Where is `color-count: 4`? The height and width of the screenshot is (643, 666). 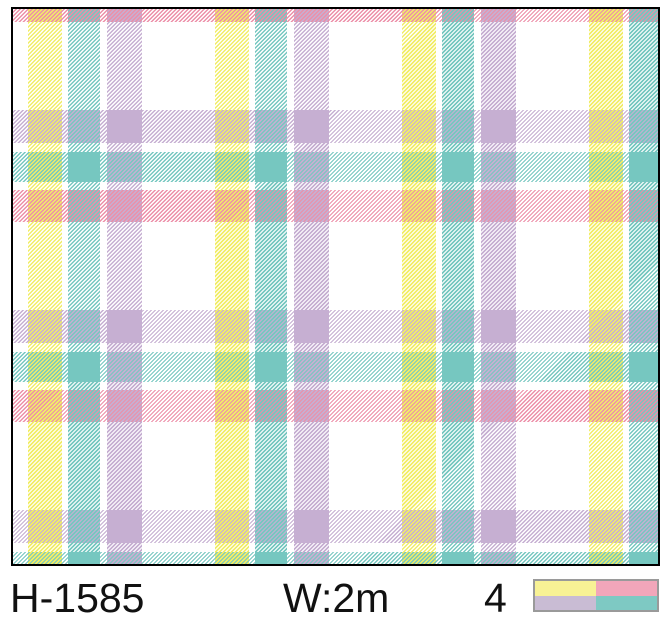
color-count: 4 is located at coordinates (495, 598).